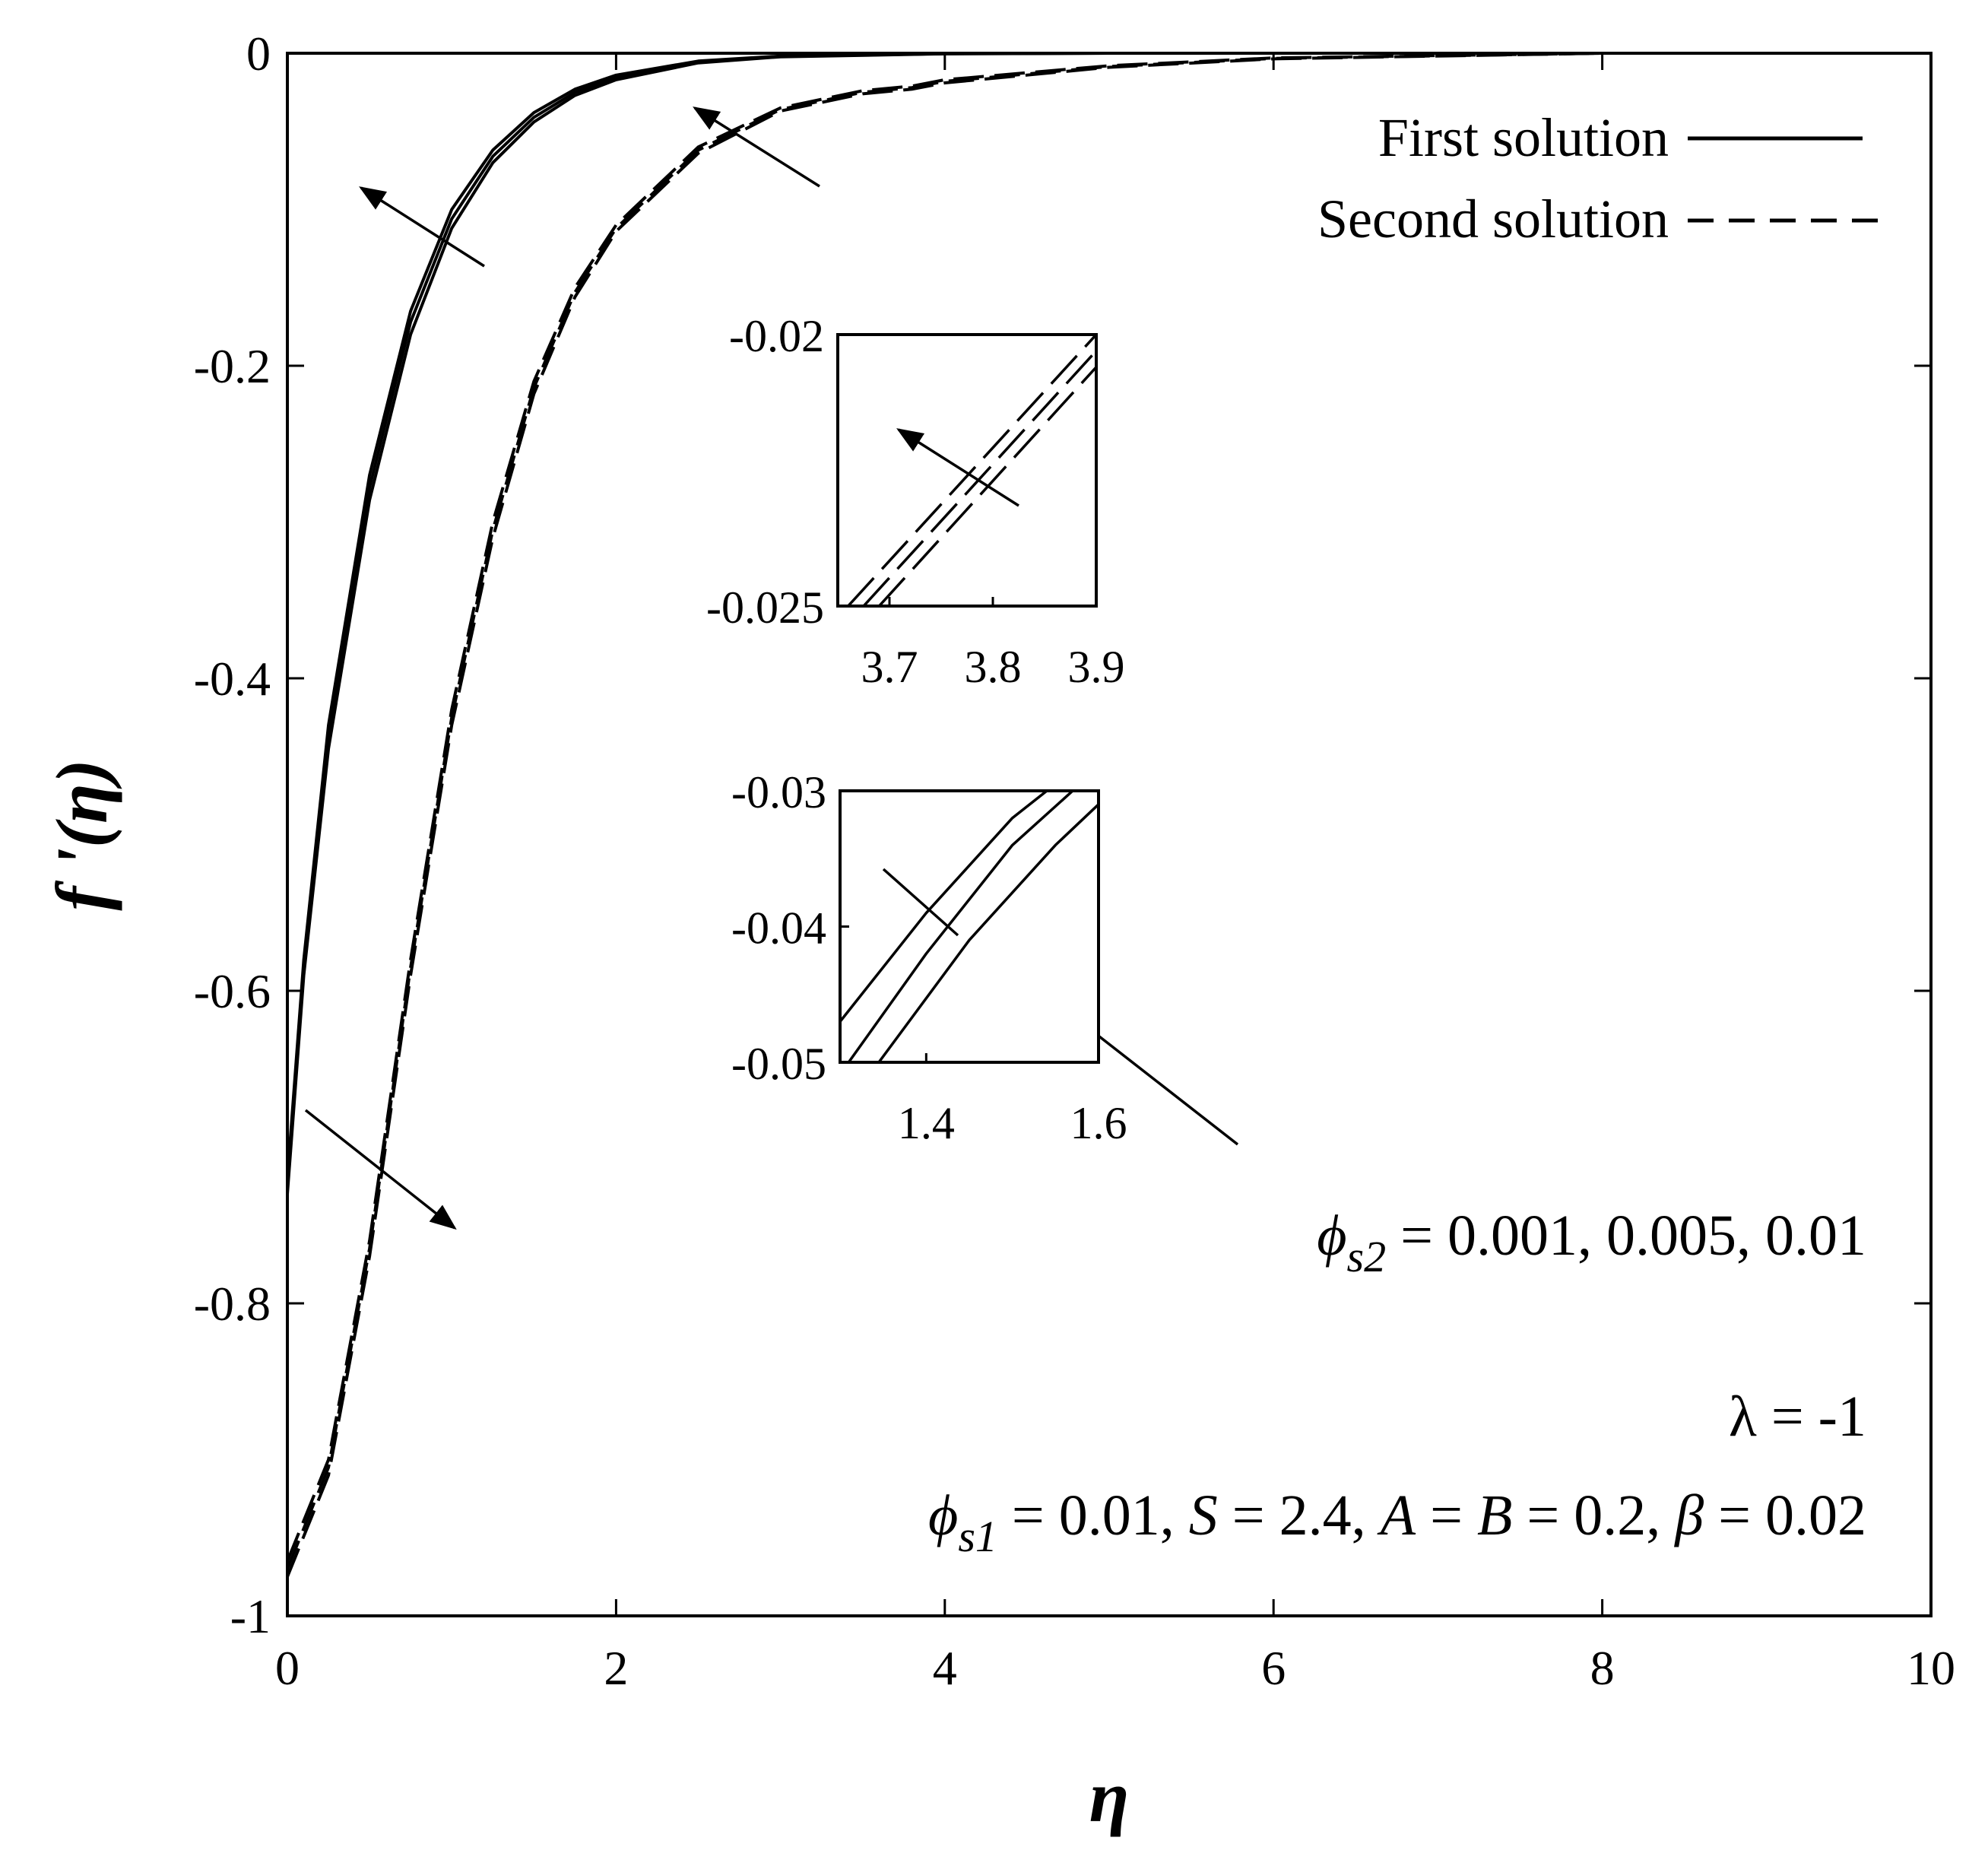  Describe the element at coordinates (920, 902) in the screenshot. I see `arrow-inset-lower` at that location.